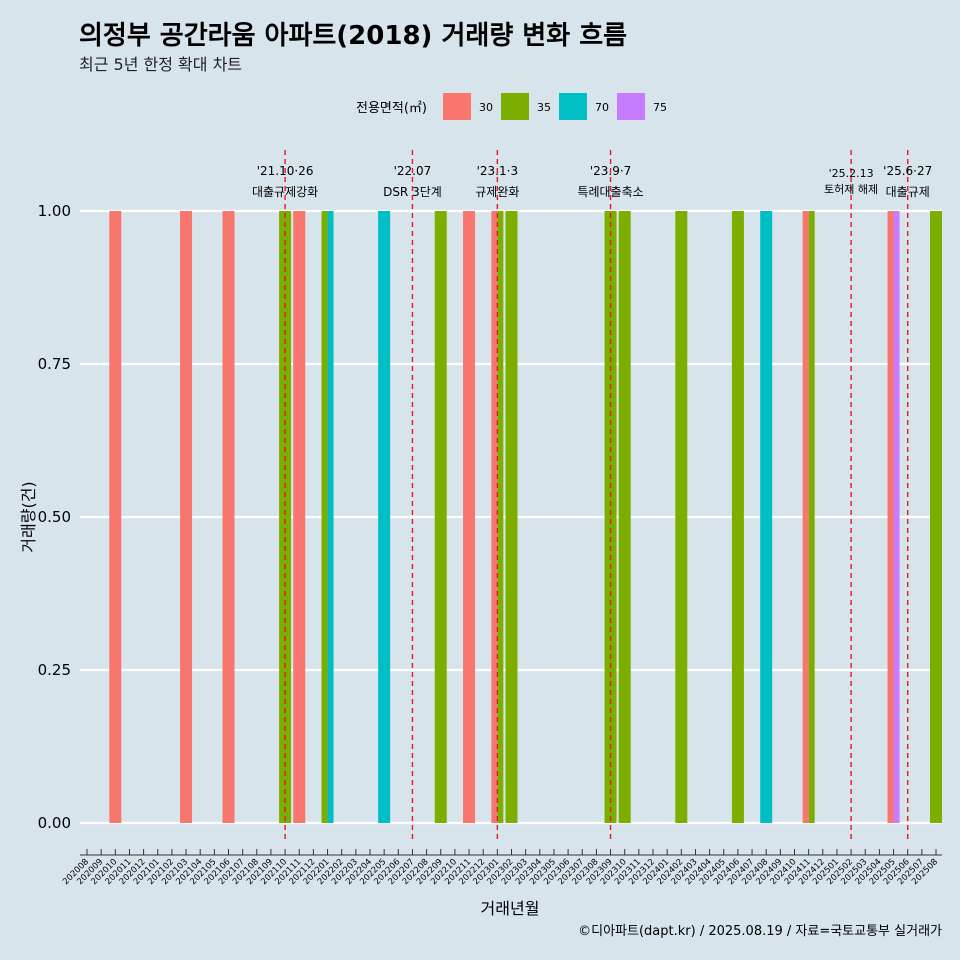 The image size is (960, 960). What do you see at coordinates (54, 823) in the screenshot?
I see `y-tick-label: 0.00` at bounding box center [54, 823].